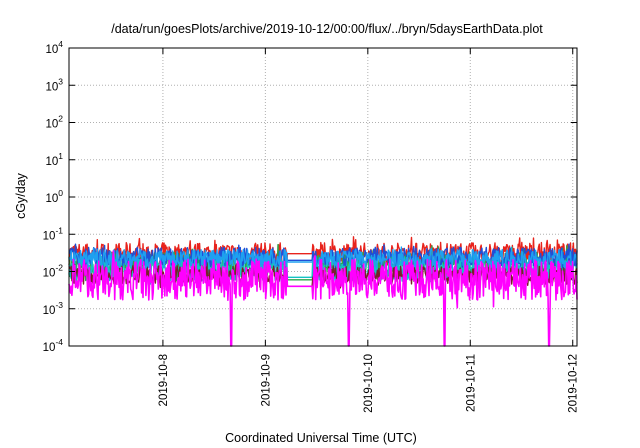 This screenshot has height=448, width=640. I want to click on x-axis-label: Coordinated Universal Time (UTC), so click(321, 438).